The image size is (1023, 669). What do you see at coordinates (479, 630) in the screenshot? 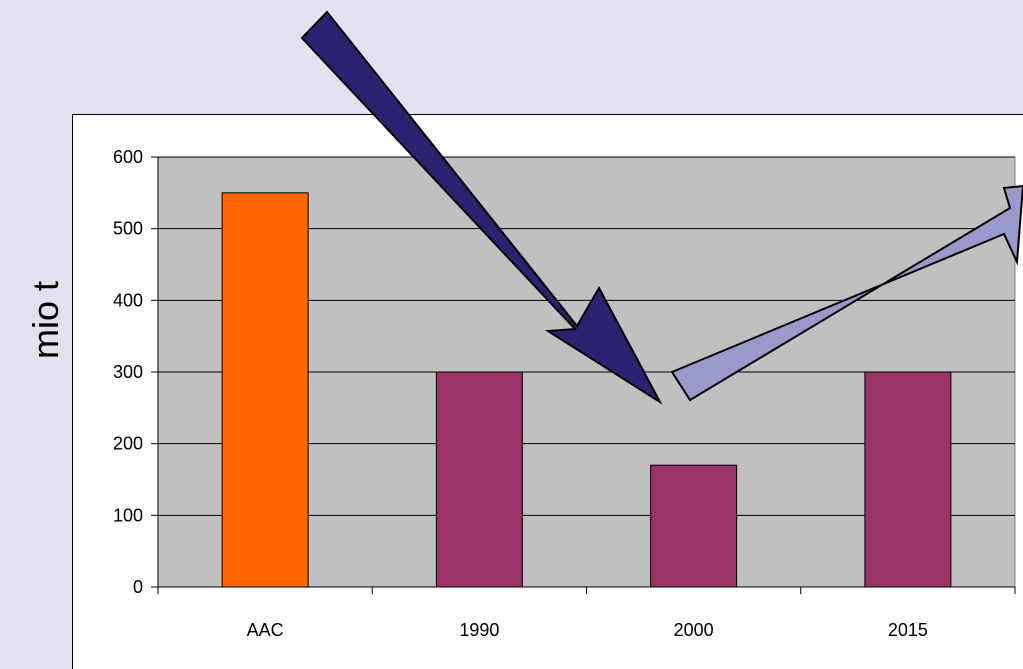
I see `x-tick-label: 1990` at bounding box center [479, 630].